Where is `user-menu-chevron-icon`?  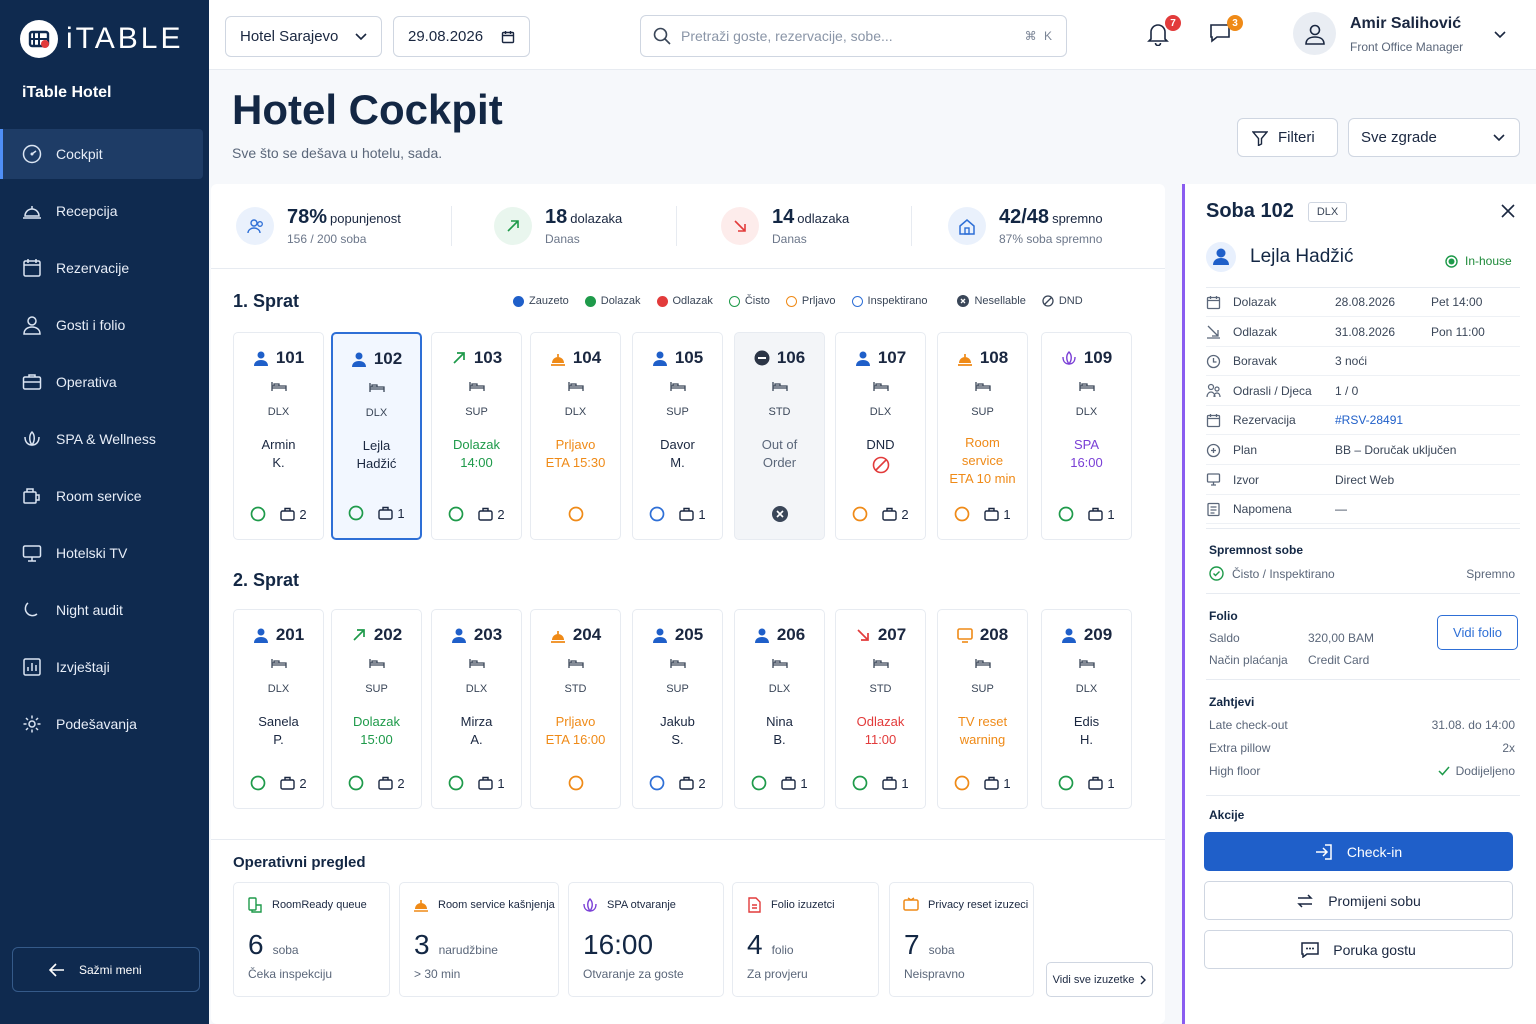 user-menu-chevron-icon is located at coordinates (1500, 35).